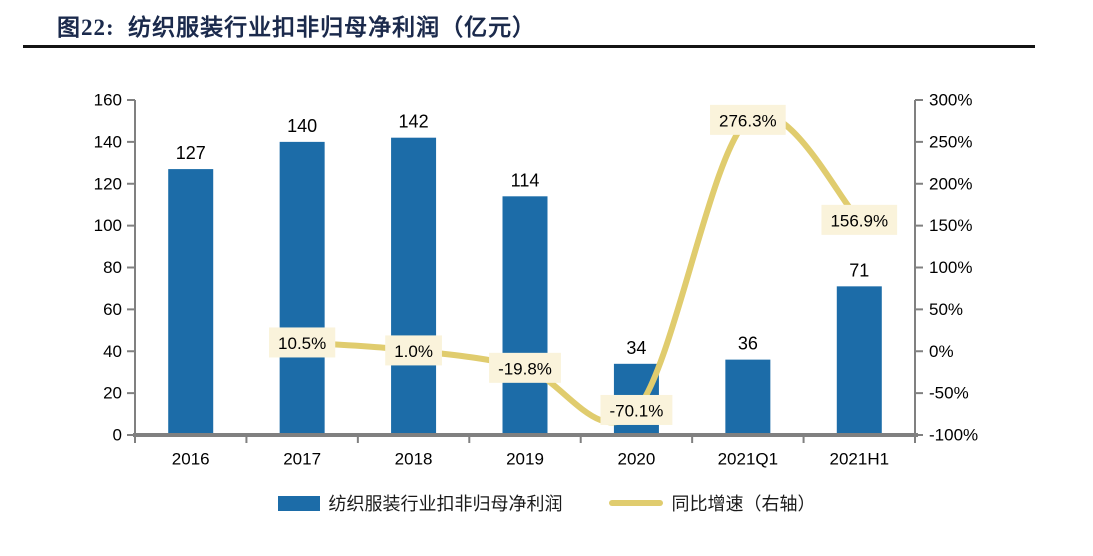 This screenshot has height=556, width=1093. I want to click on left-axis-tick-label: 40, so click(112, 351).